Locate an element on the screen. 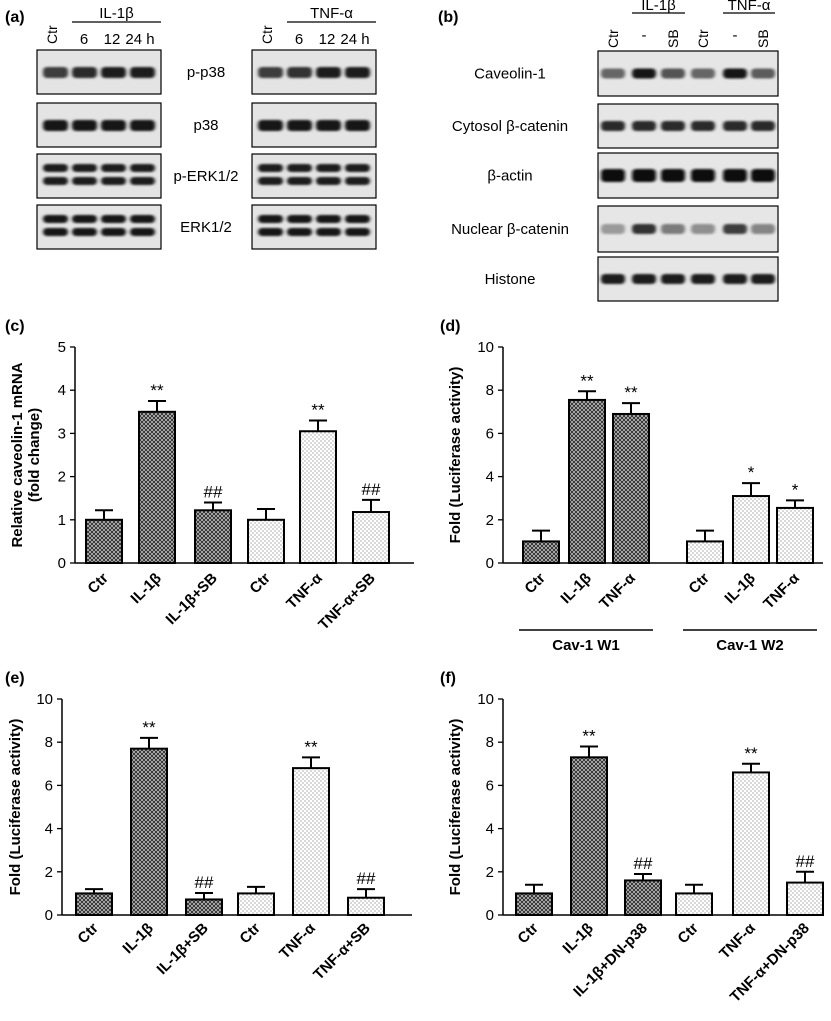  y-axis-label: (fold change) is located at coordinates (34, 455).